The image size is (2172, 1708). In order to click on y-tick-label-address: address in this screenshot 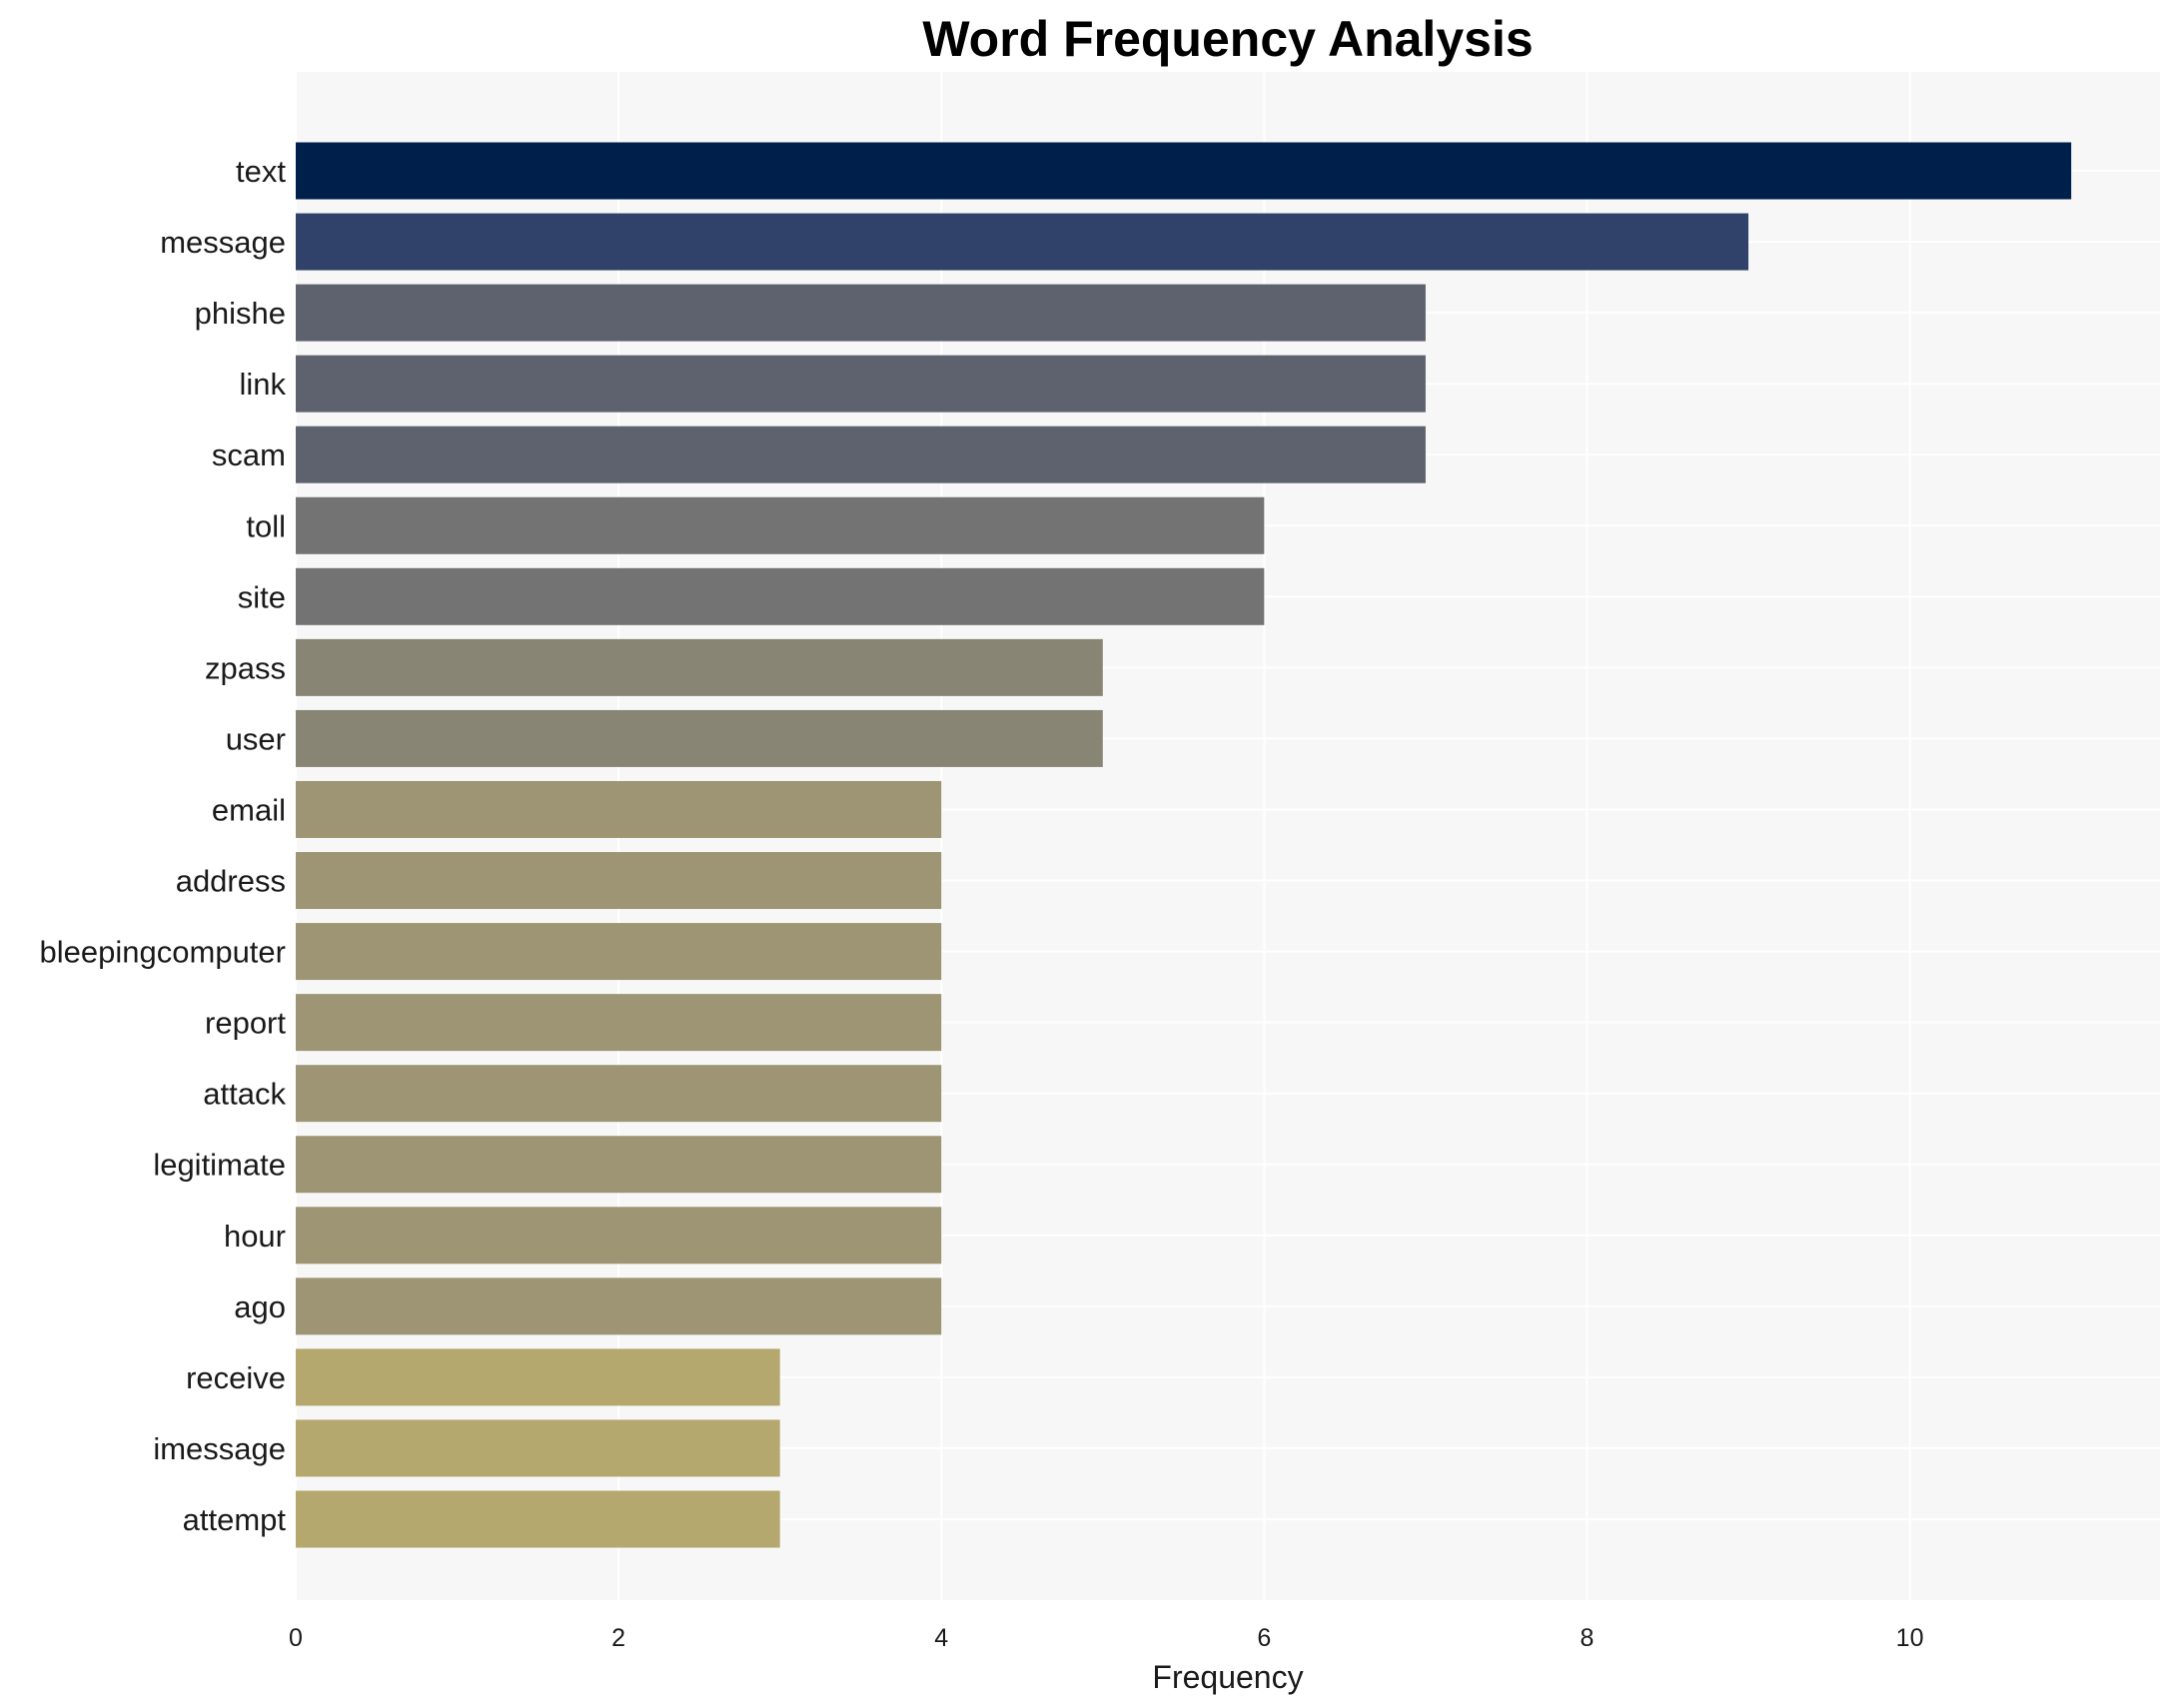, I will do `click(231, 881)`.